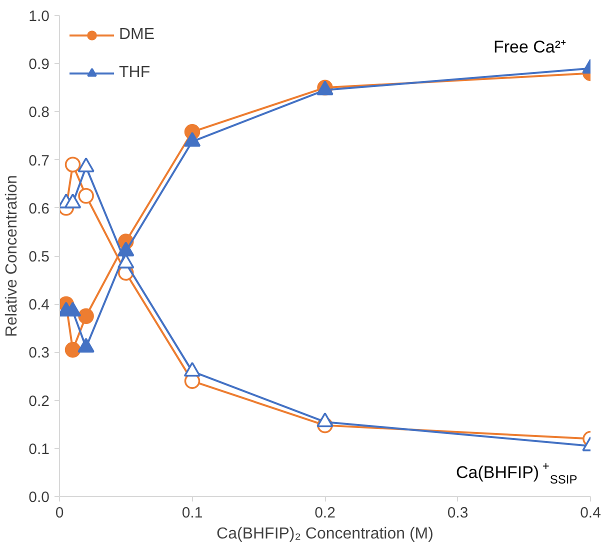 The height and width of the screenshot is (548, 613). Describe the element at coordinates (39, 65) in the screenshot. I see `y-tick-label: 0.9` at that location.